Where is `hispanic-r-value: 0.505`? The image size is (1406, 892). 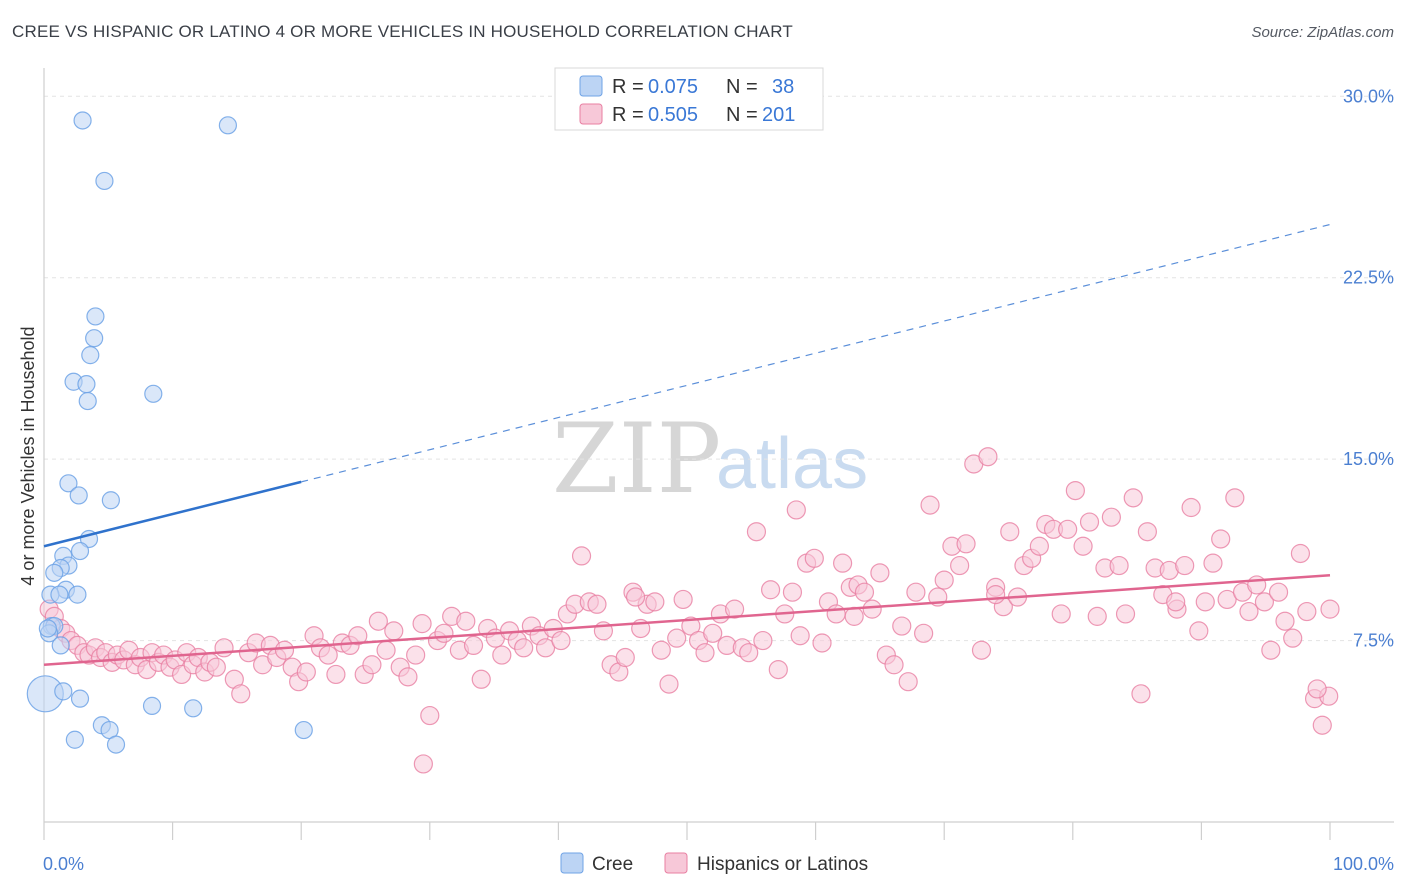 hispanic-r-value: 0.505 is located at coordinates (673, 115).